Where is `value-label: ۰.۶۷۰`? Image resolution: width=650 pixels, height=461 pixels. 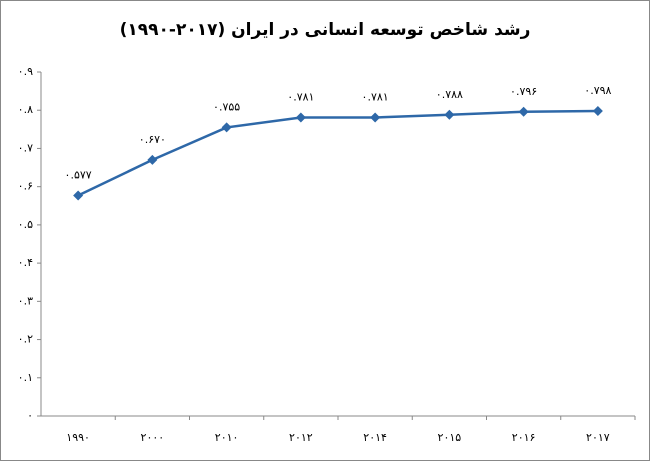
value-label: ۰.۶۷۰ is located at coordinates (152, 139).